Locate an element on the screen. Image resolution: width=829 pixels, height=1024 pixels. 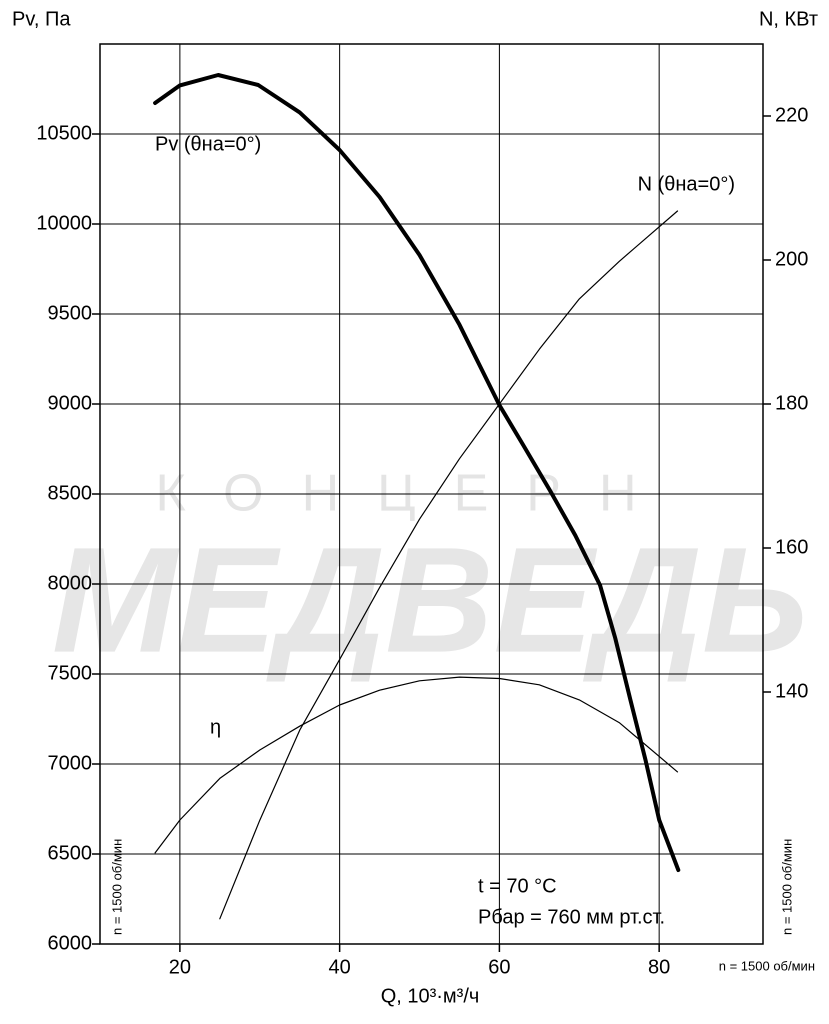
y-tick-label: 6500 is located at coordinates (70, 853).